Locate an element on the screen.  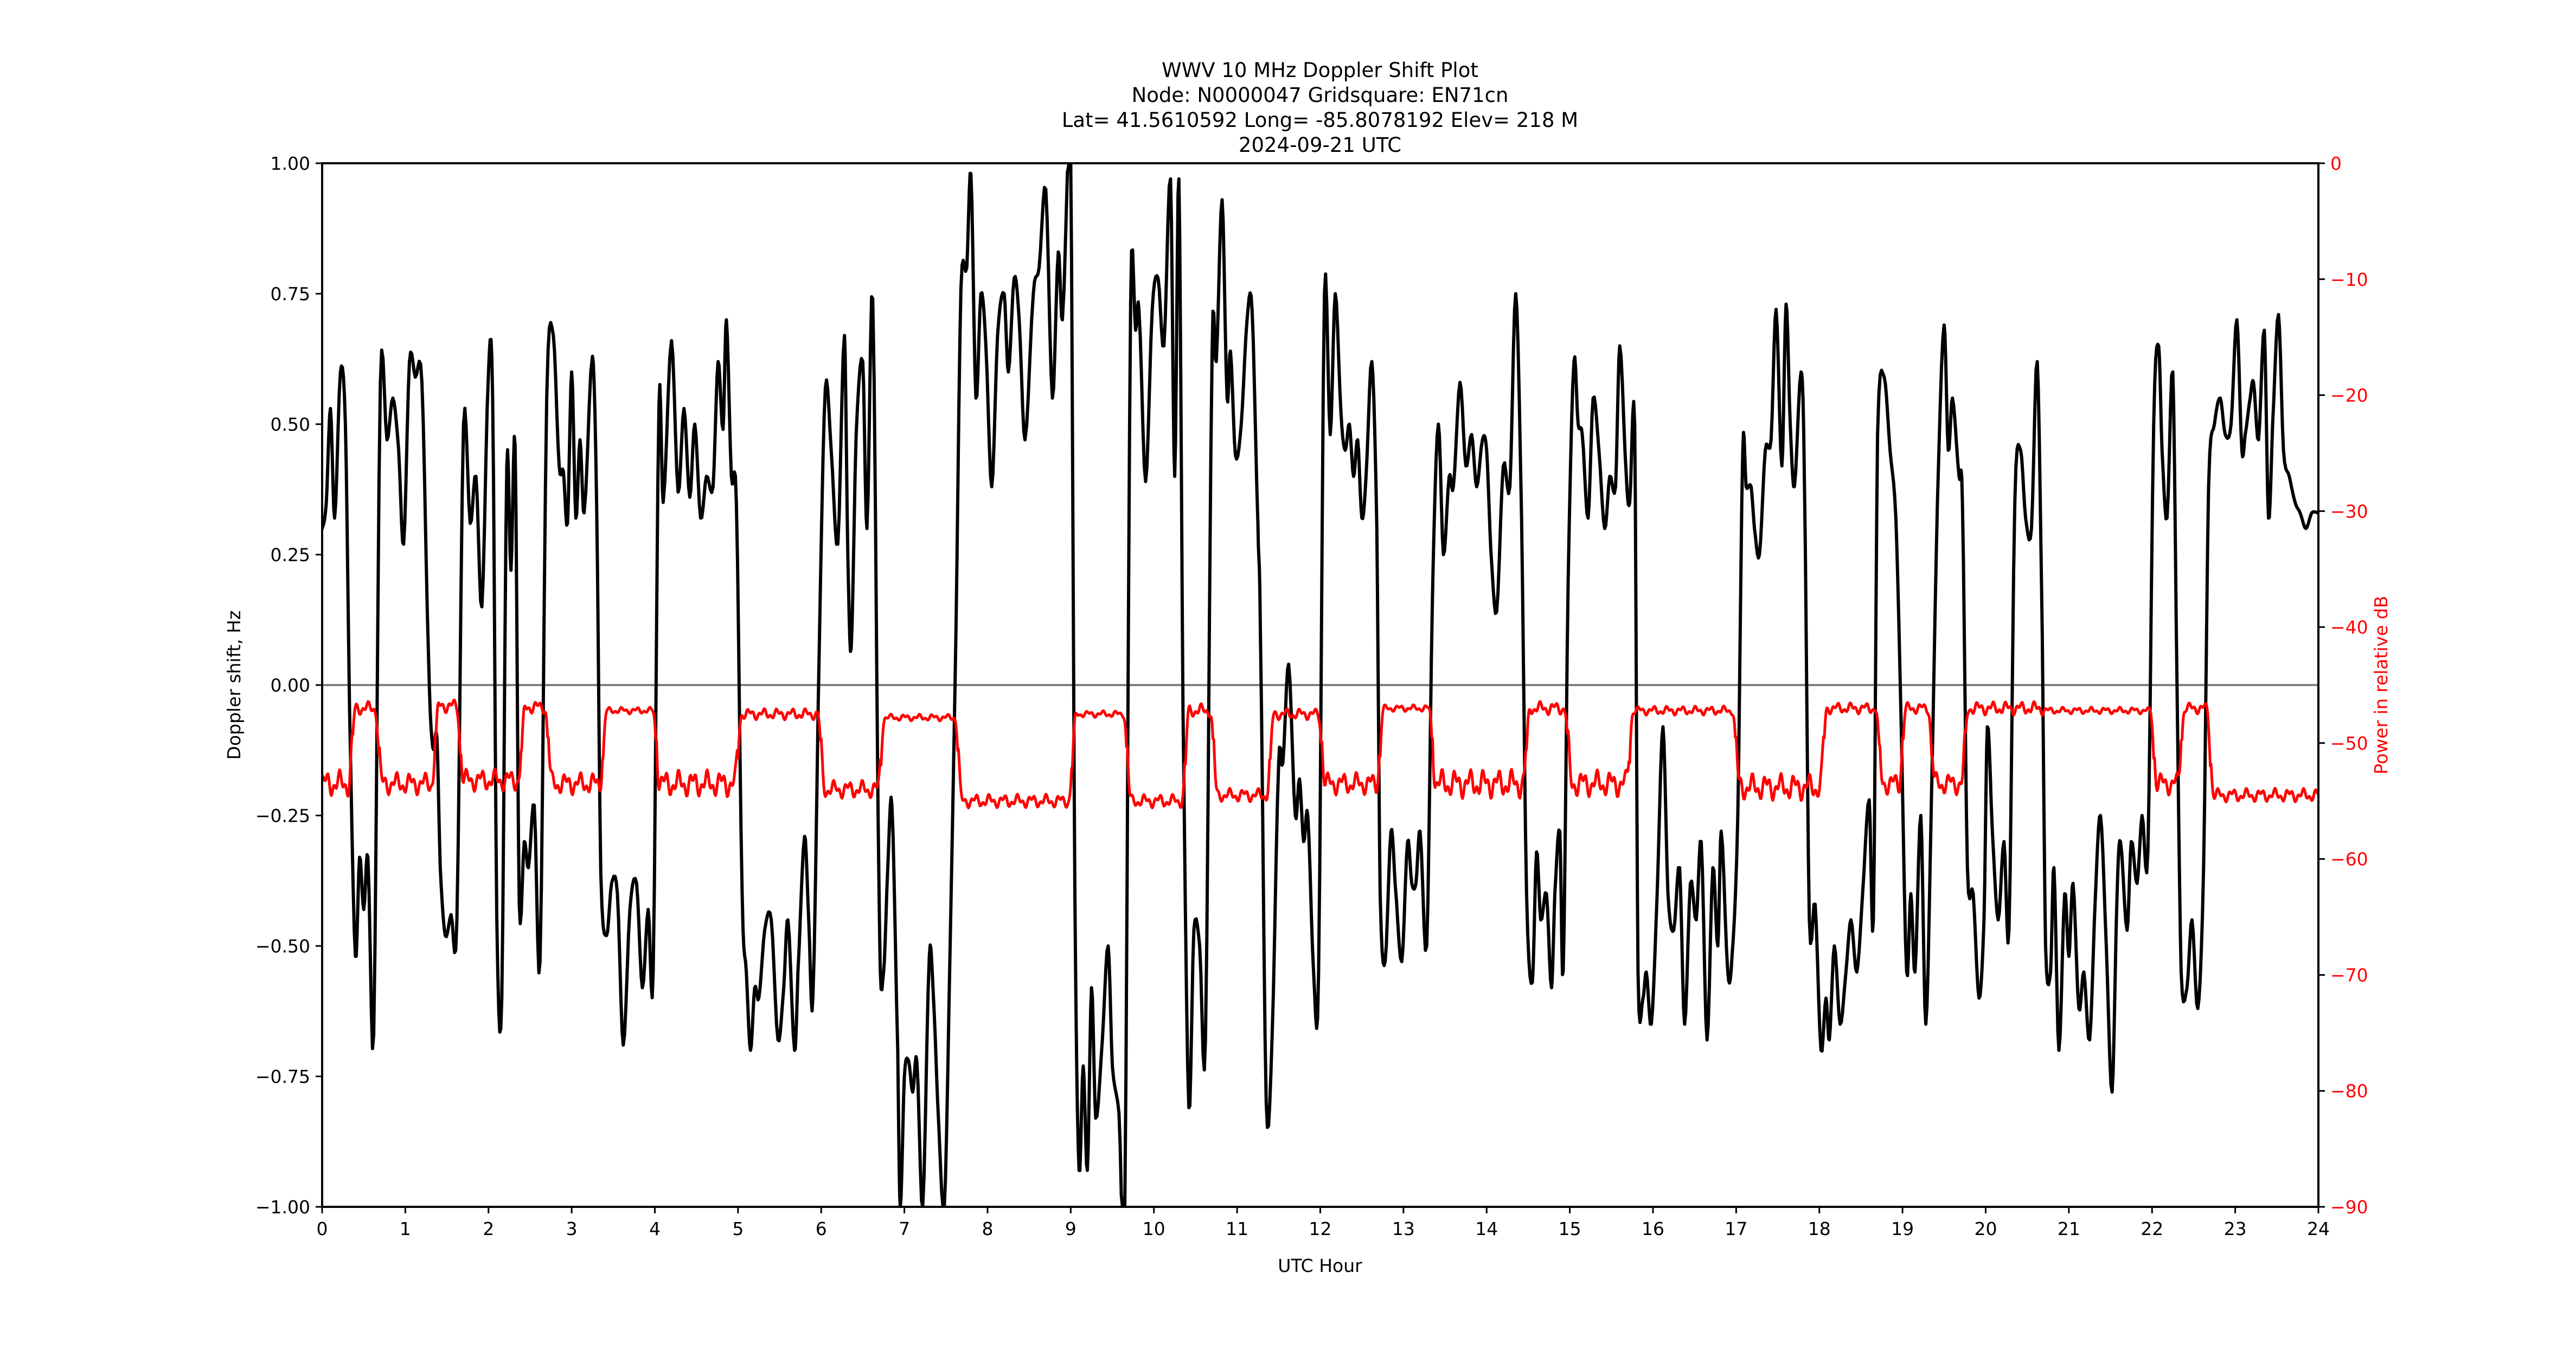
x-tick-label: 4 is located at coordinates (655, 1228).